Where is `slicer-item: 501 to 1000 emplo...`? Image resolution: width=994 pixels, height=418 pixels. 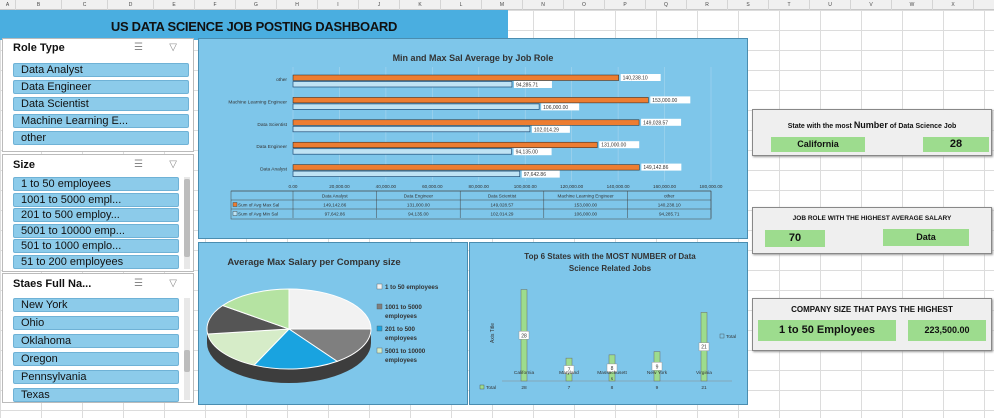
slicer-item: 501 to 1000 emplo... is located at coordinates (96, 246).